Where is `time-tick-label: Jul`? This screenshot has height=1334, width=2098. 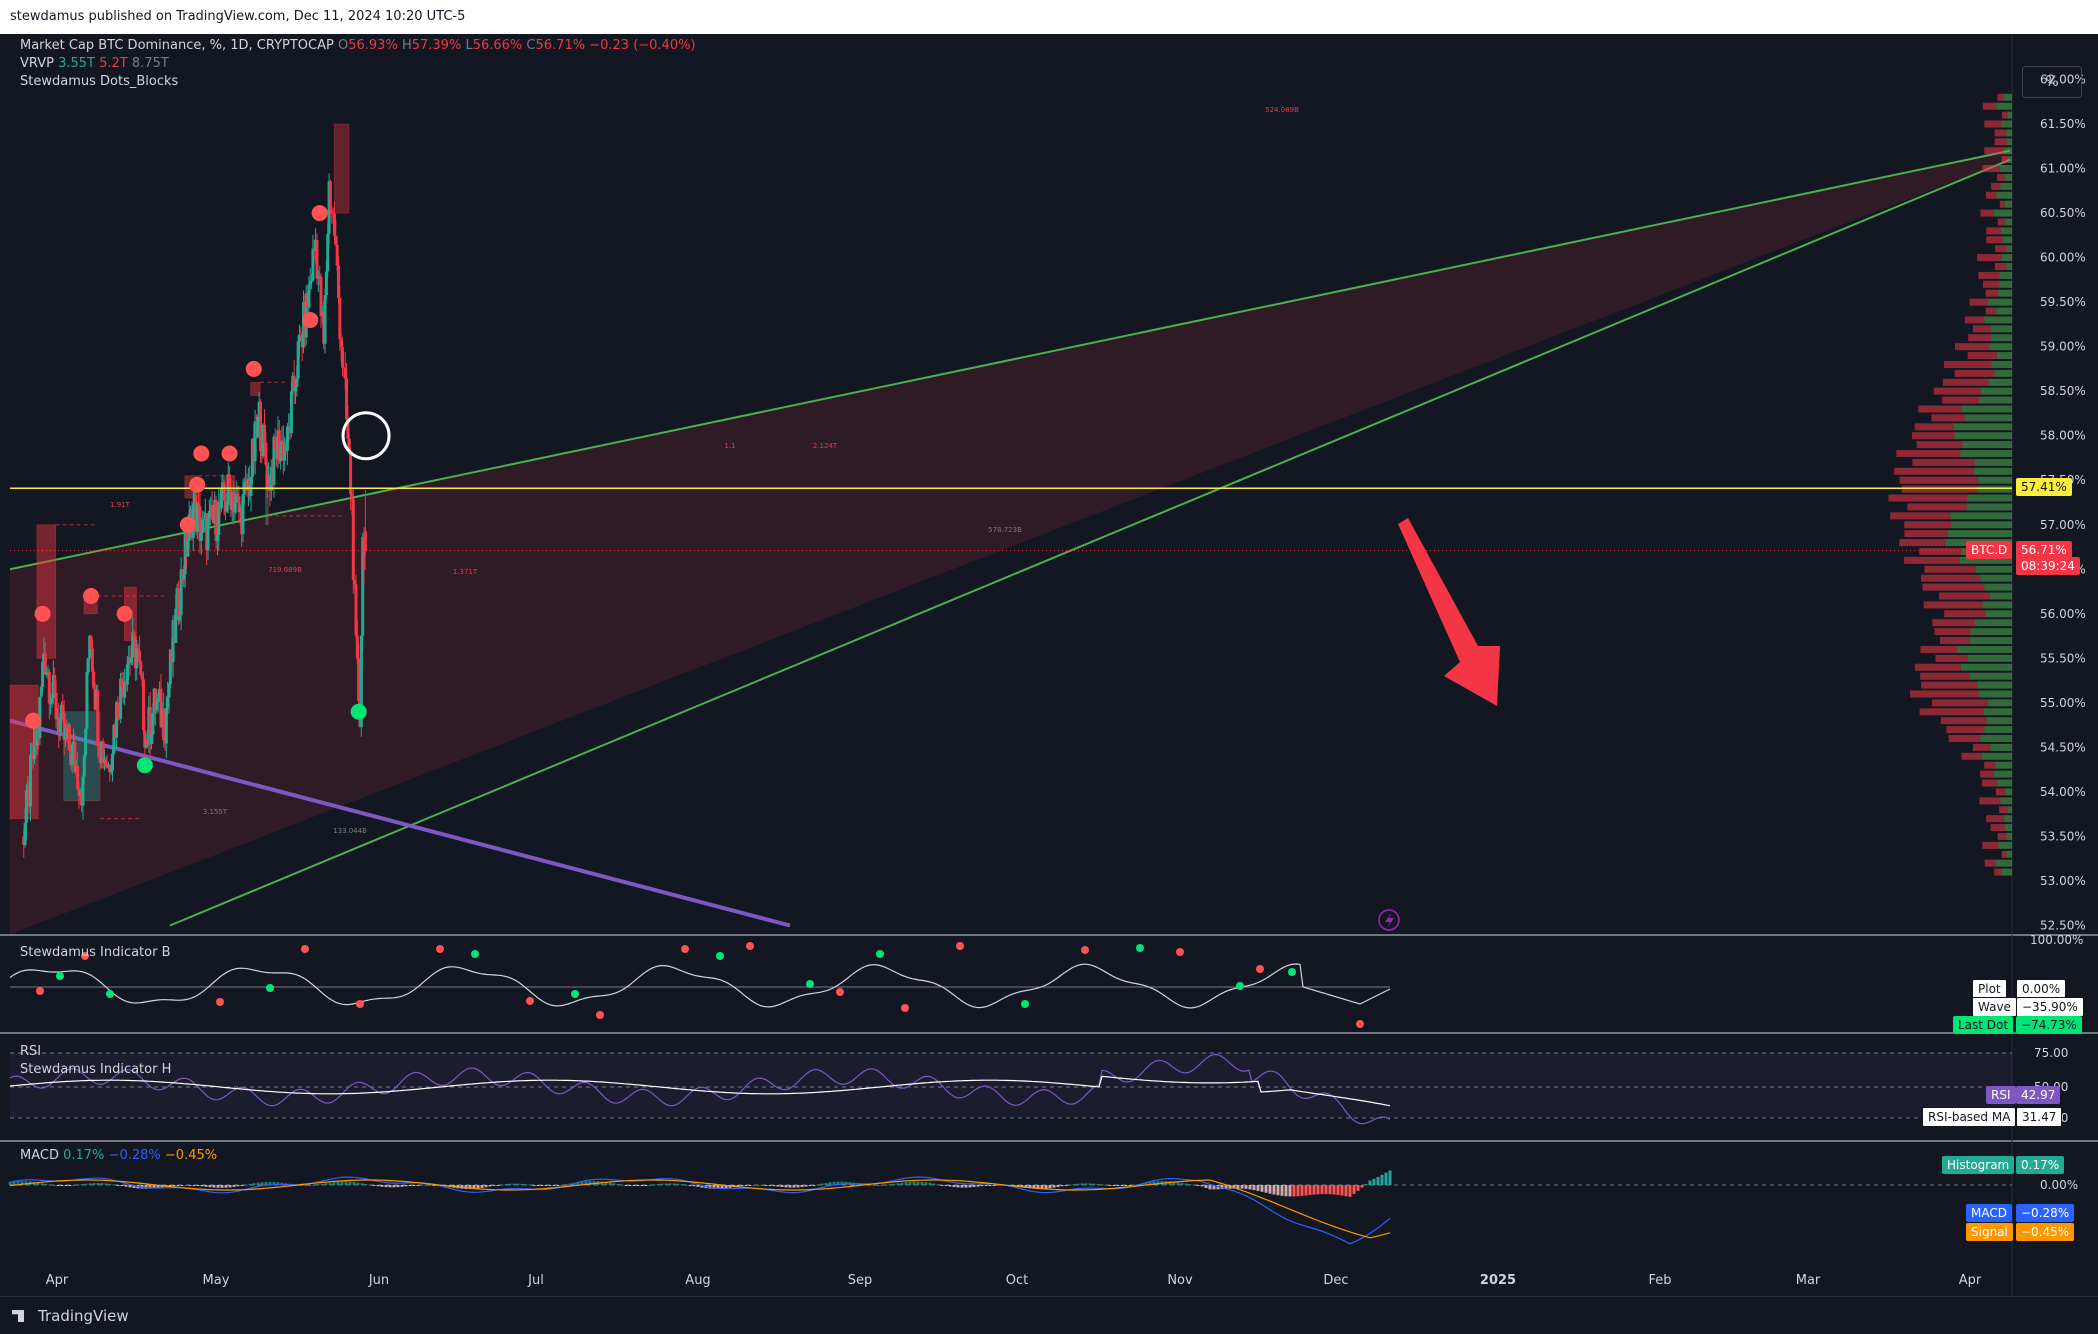 time-tick-label: Jul is located at coordinates (535, 1280).